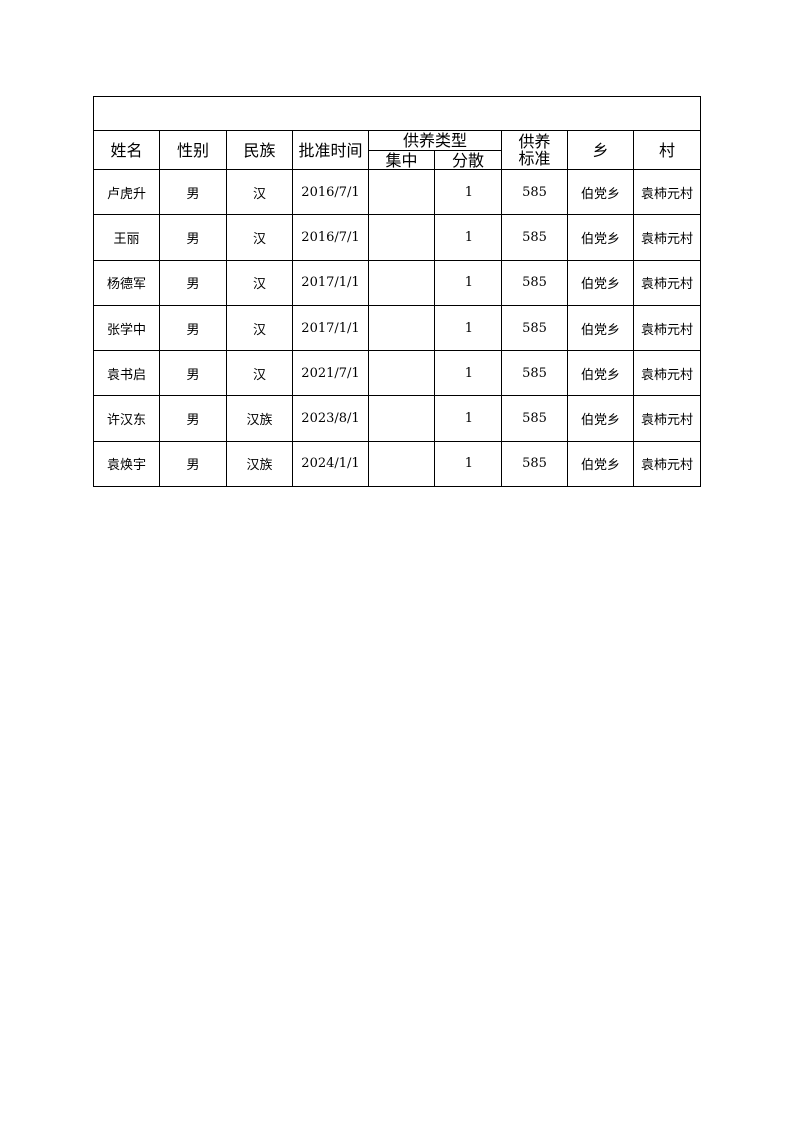 Image resolution: width=793 pixels, height=1122 pixels. Describe the element at coordinates (126, 328) in the screenshot. I see `cell-name: 张学中` at that location.